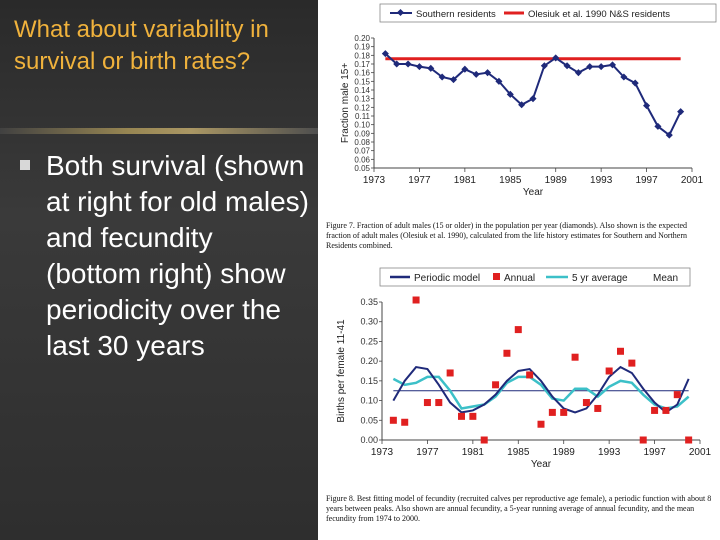 This screenshot has width=720, height=540. Describe the element at coordinates (363, 116) in the screenshot. I see `y-tick-label: 0.11` at that location.